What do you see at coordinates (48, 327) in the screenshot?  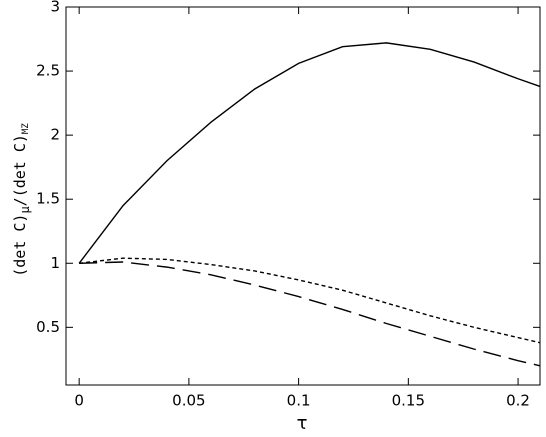 I see `y-tick-label: 0.5` at bounding box center [48, 327].